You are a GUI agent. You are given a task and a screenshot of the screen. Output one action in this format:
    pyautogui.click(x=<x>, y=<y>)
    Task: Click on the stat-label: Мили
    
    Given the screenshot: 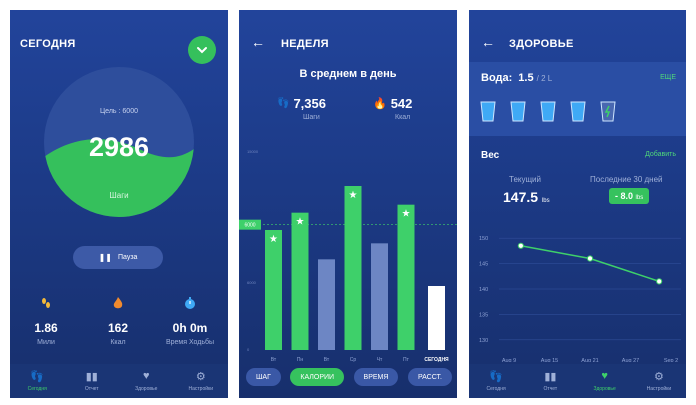 What is the action you would take?
    pyautogui.click(x=46, y=342)
    